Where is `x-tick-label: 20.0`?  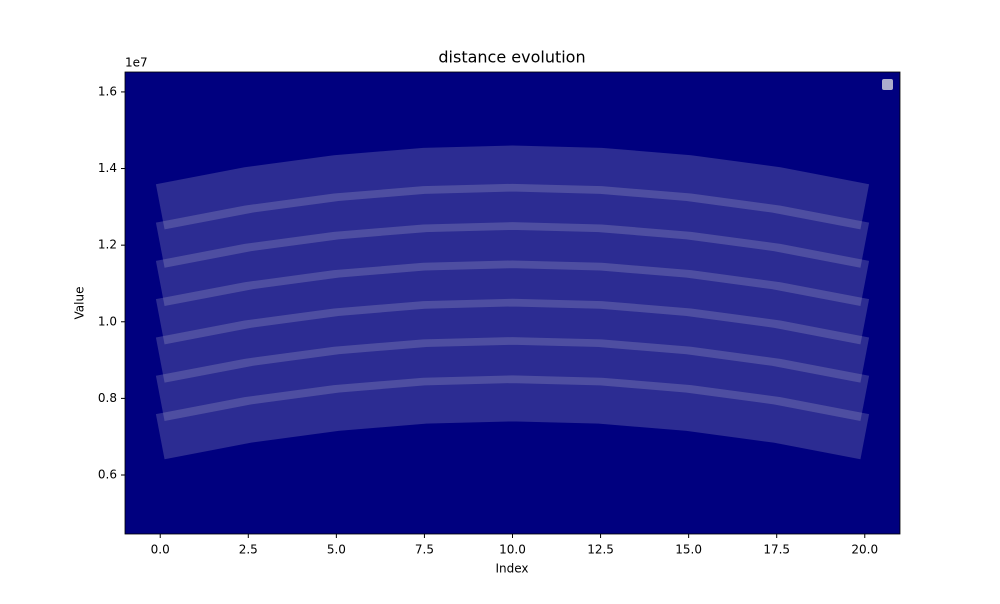
x-tick-label: 20.0 is located at coordinates (864, 550).